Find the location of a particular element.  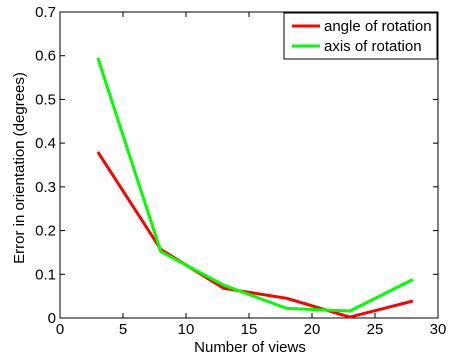

y-tick-label: 0.6 is located at coordinates (45, 56).